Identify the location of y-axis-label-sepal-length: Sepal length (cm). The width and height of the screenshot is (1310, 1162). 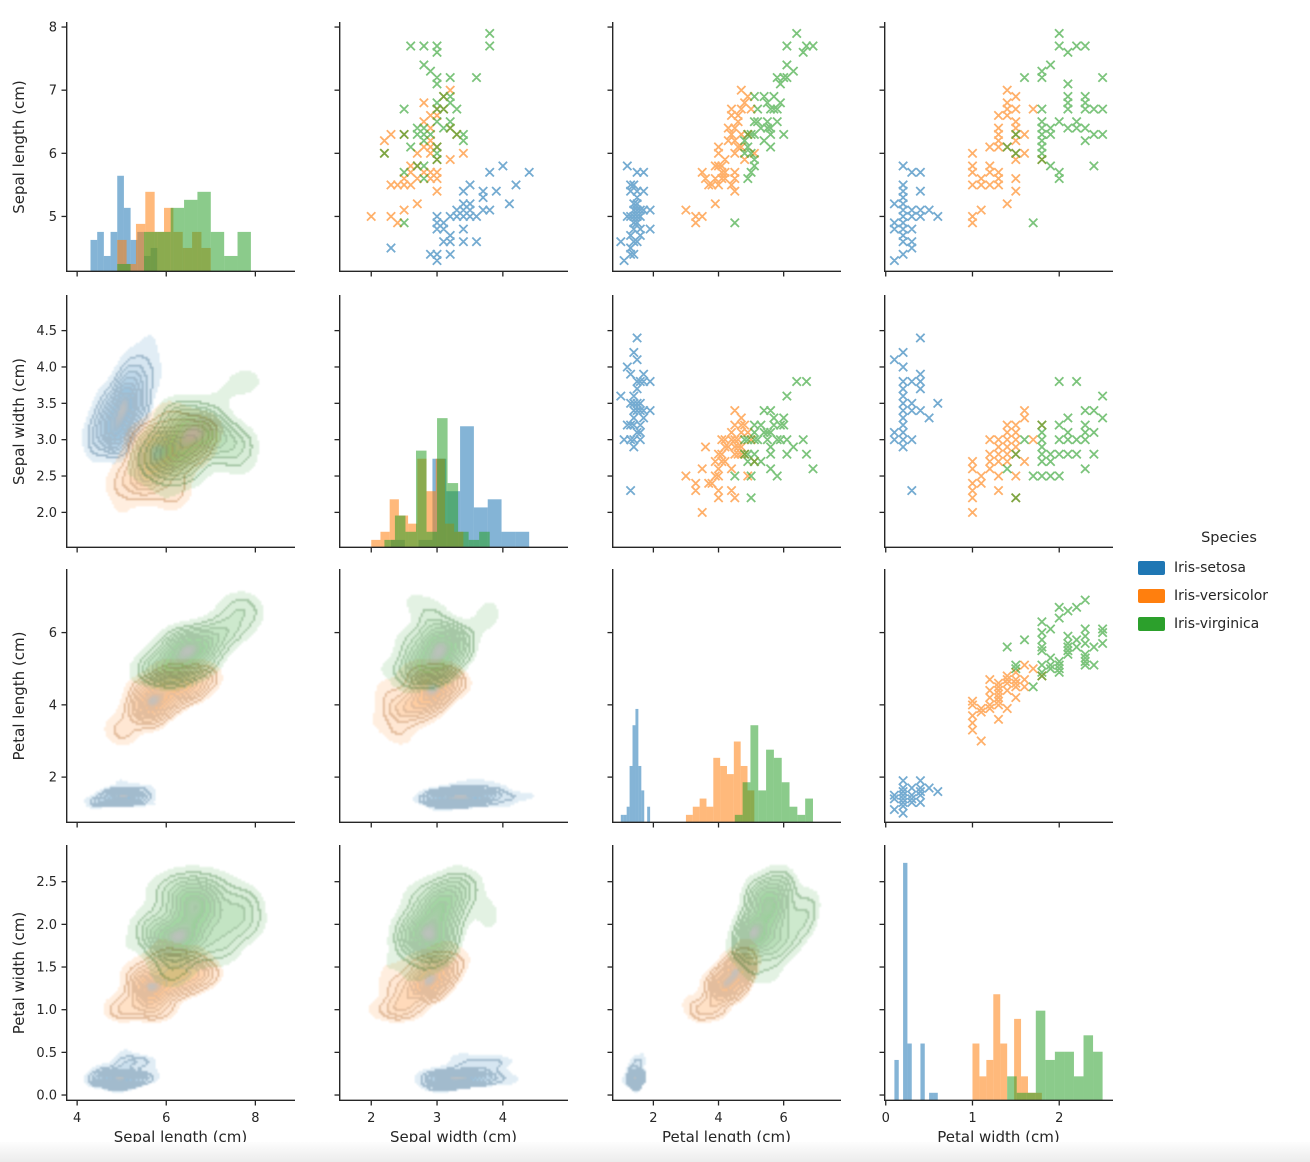
(19, 147).